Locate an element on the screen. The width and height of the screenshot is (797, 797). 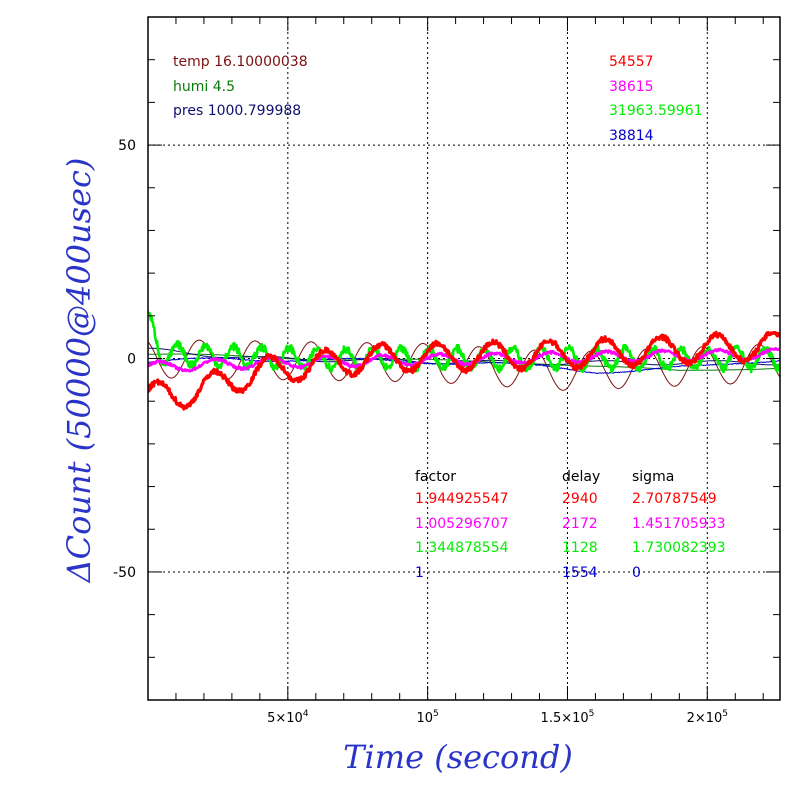
y-tick-labels: 50 0 -50 is located at coordinates (124, 359).